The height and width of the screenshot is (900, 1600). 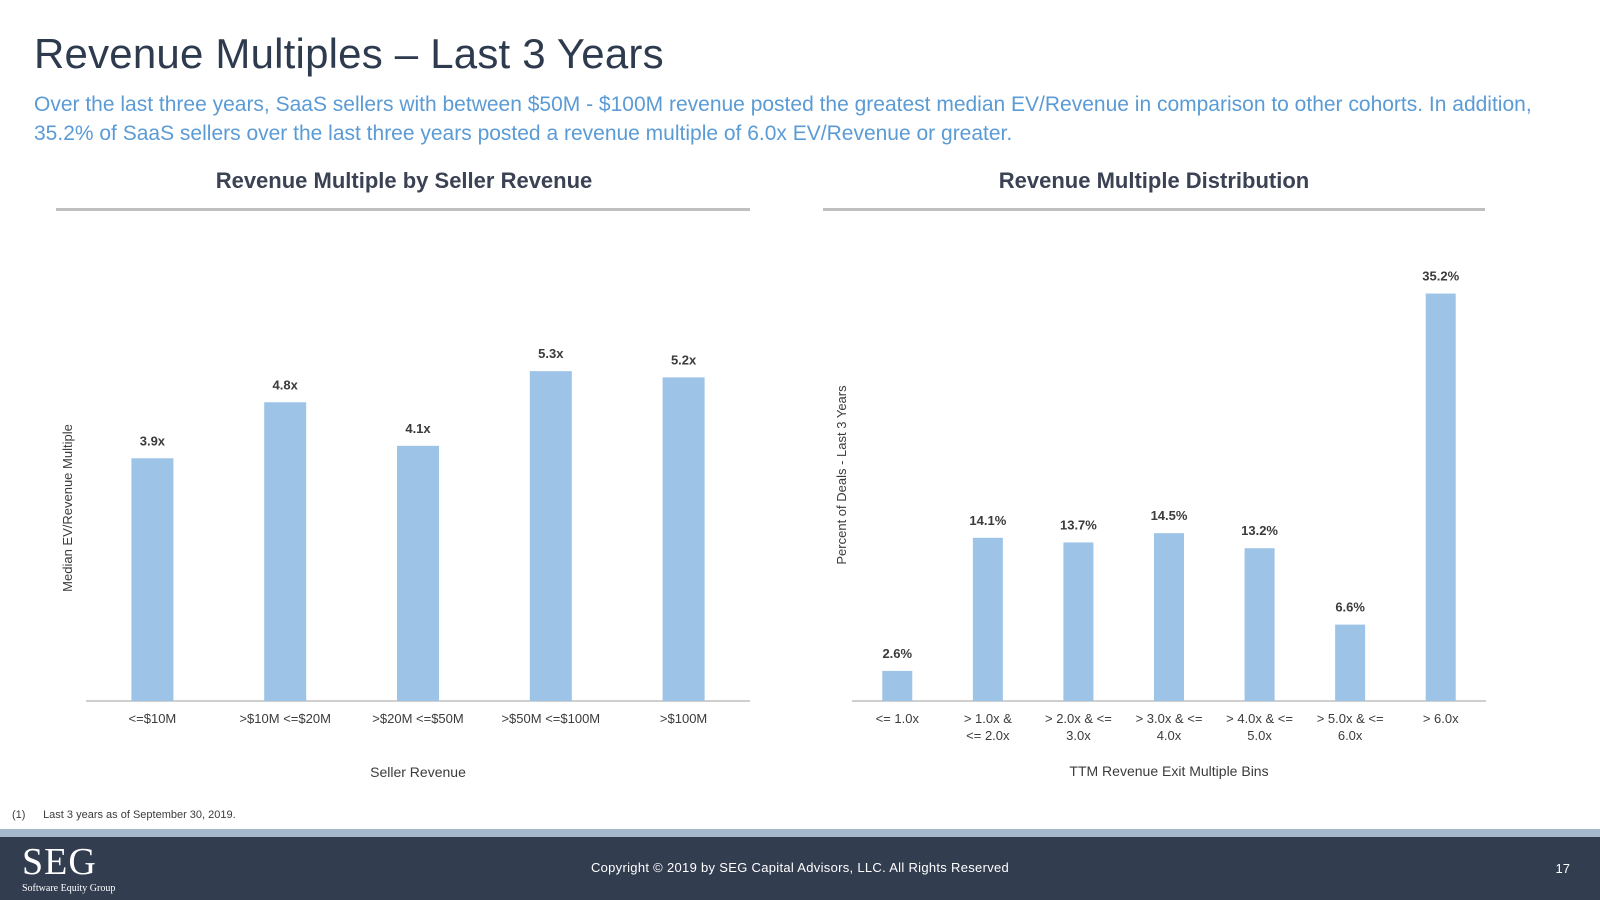 I want to click on x-tick-label-1: <= 1.0x, so click(x=898, y=718).